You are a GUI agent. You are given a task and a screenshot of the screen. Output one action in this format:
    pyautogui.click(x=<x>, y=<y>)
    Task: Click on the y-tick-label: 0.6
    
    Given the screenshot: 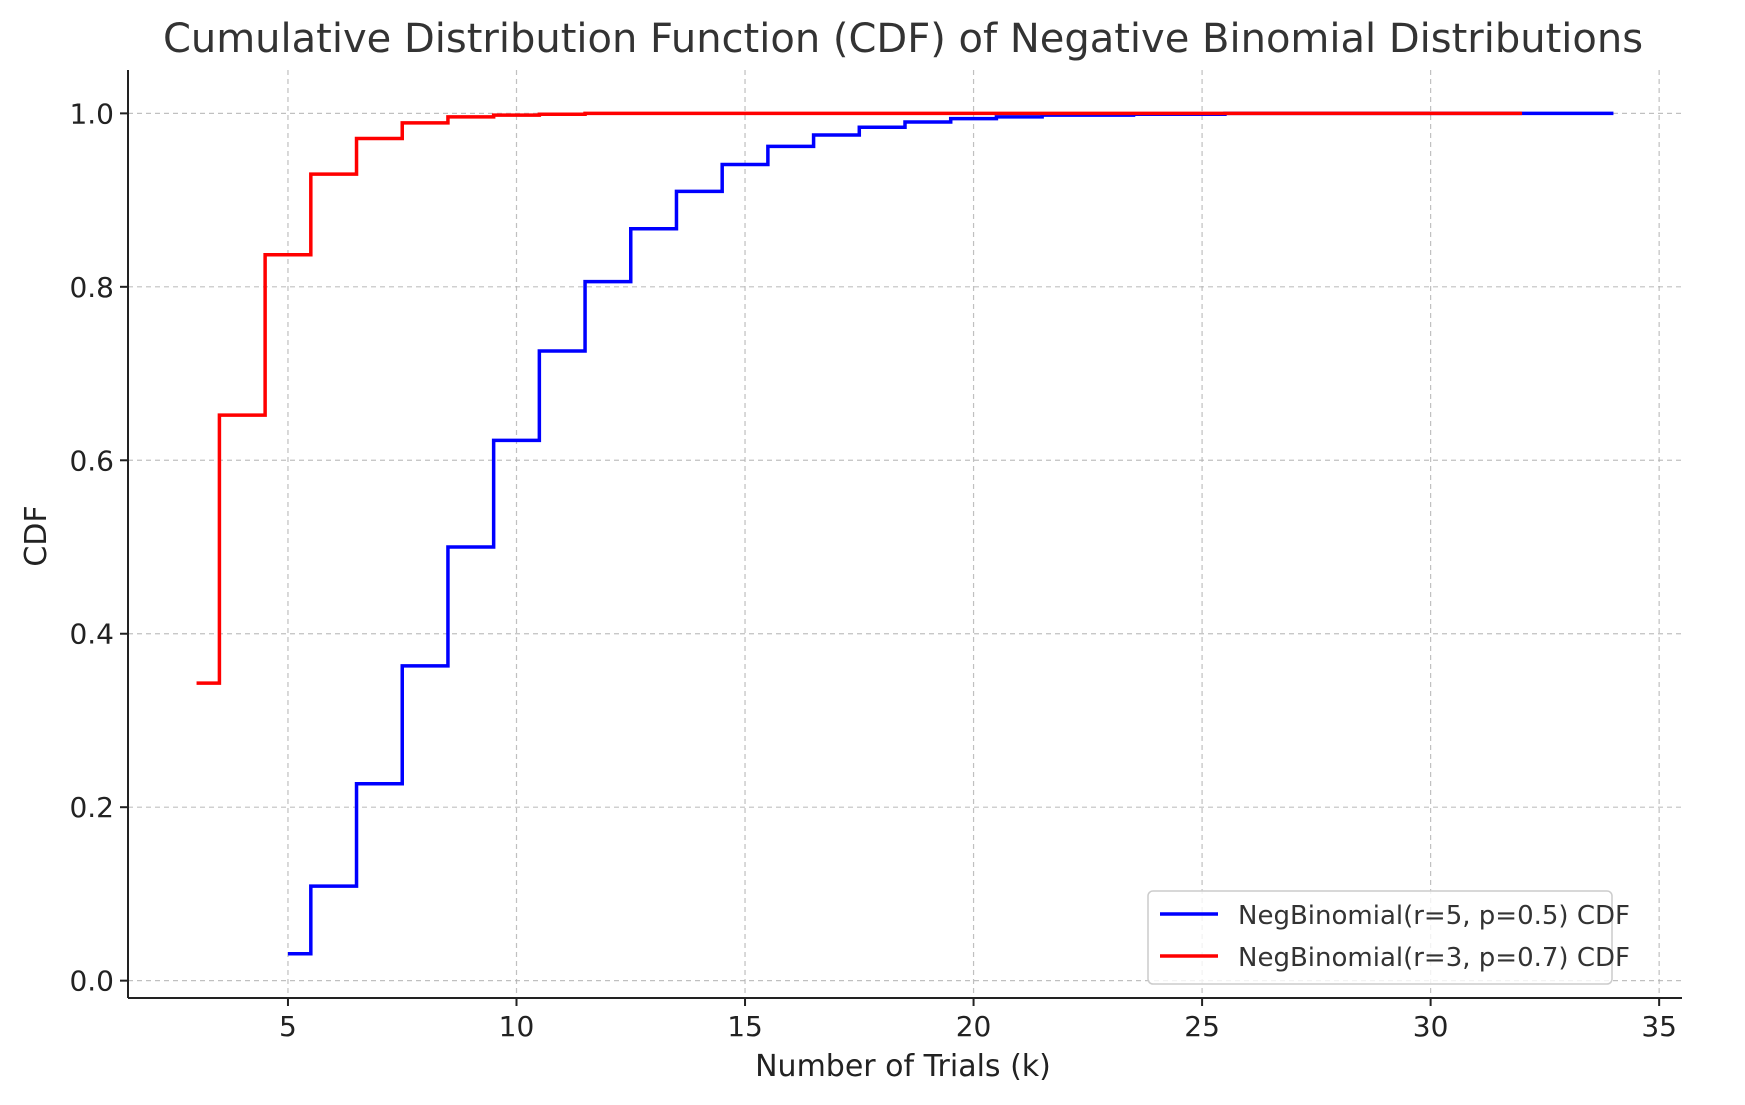 What is the action you would take?
    pyautogui.click(x=91, y=460)
    